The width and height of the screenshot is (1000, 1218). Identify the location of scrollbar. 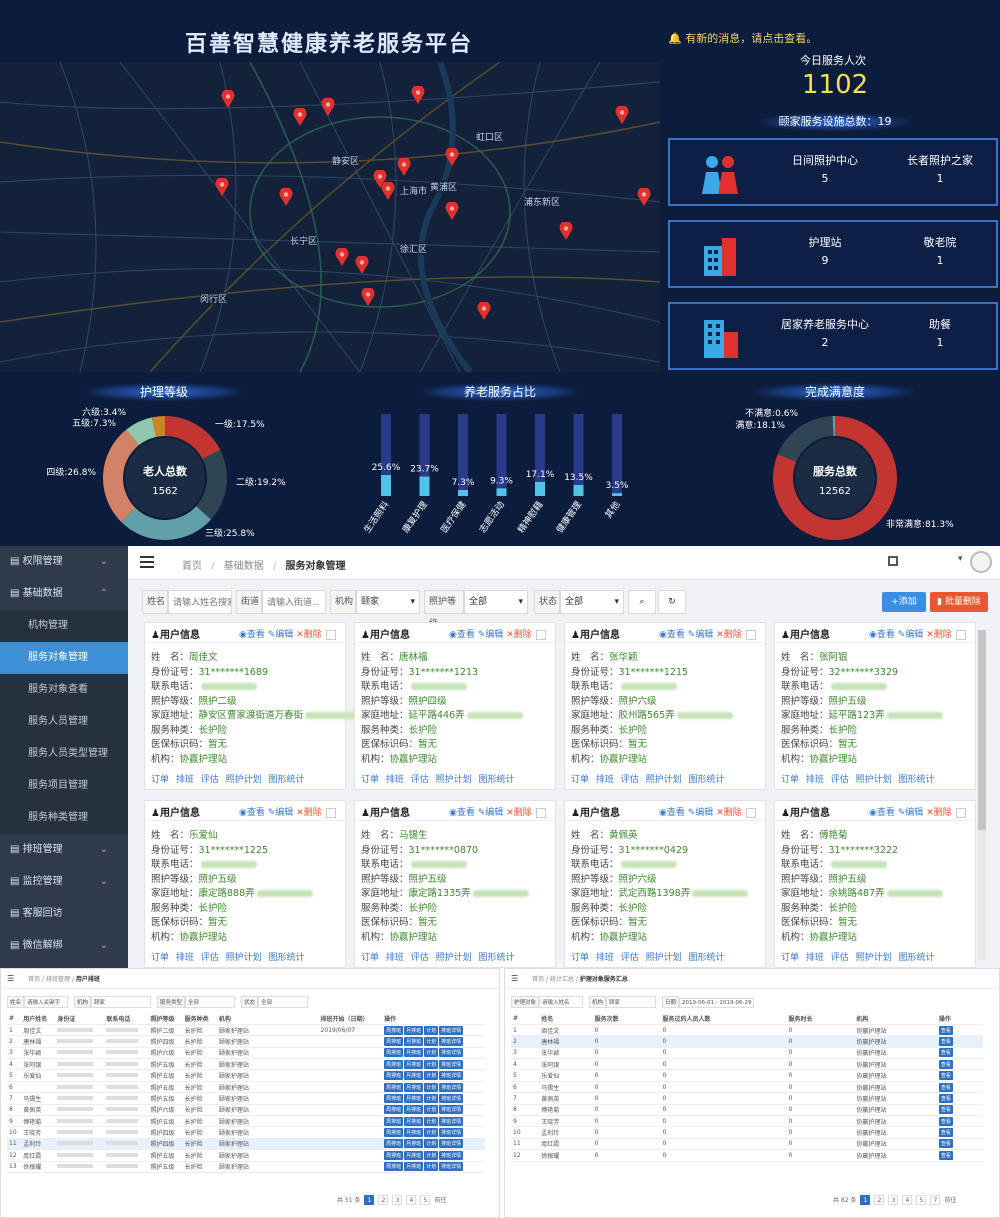
(982, 795).